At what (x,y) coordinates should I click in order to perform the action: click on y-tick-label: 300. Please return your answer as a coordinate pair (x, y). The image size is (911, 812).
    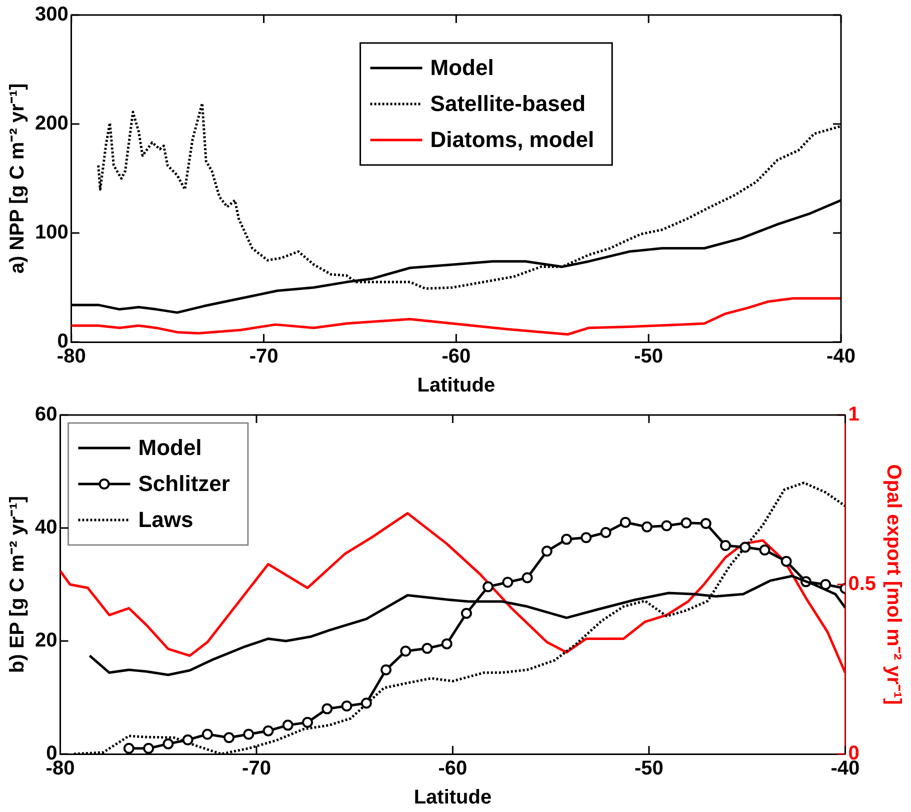
    Looking at the image, I should click on (51, 15).